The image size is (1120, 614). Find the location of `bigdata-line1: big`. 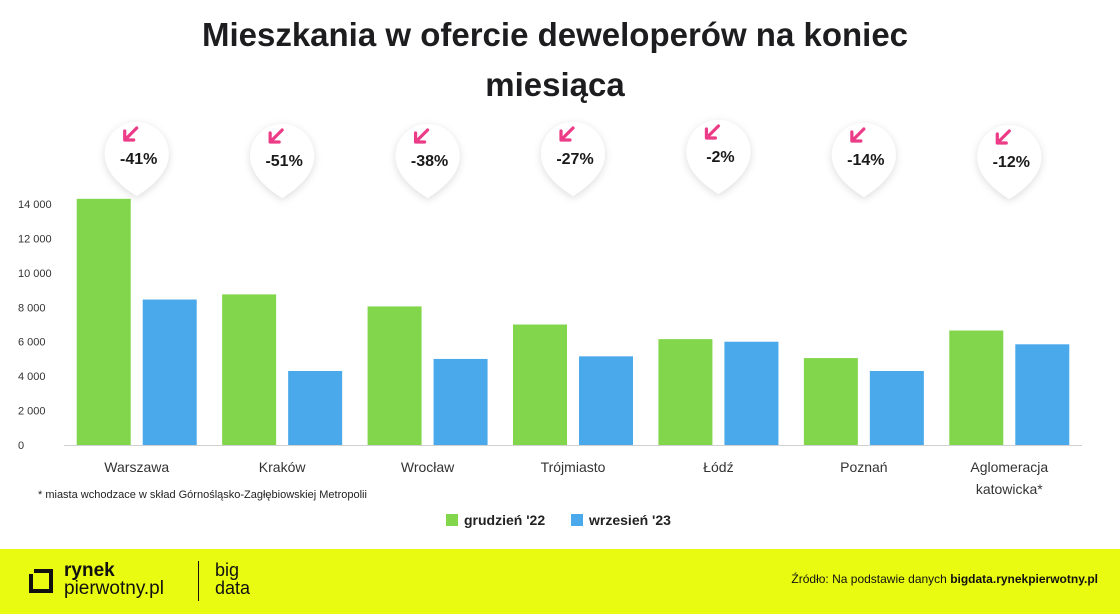

bigdata-line1: big is located at coordinates (227, 570).